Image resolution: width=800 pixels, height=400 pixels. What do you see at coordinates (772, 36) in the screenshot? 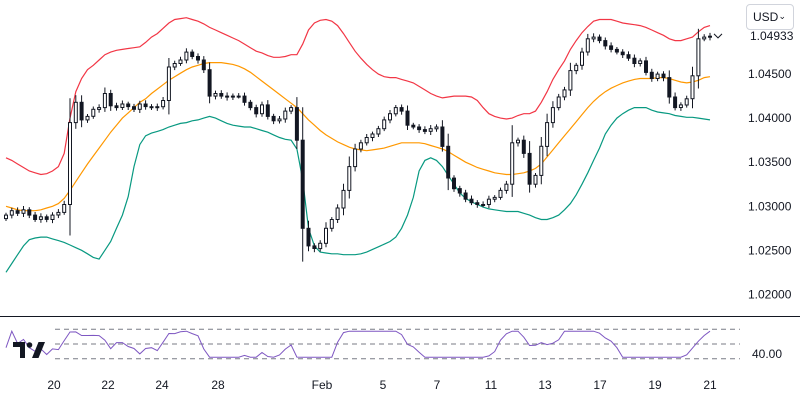
I see `last-price-label: 1.04933` at bounding box center [772, 36].